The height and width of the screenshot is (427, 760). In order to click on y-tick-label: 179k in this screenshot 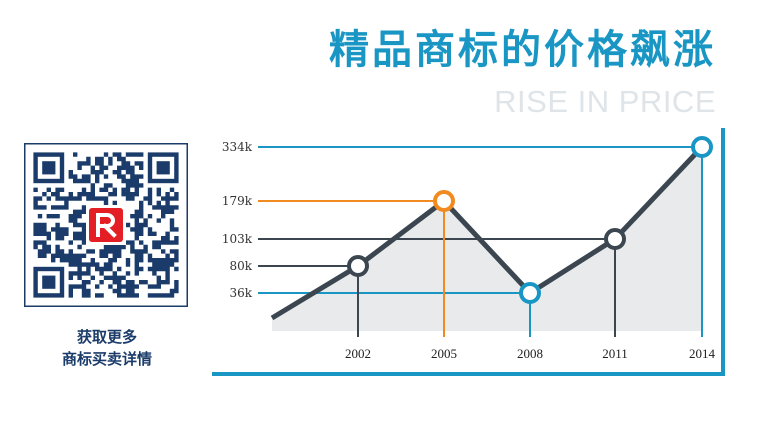, I will do `click(237, 201)`.